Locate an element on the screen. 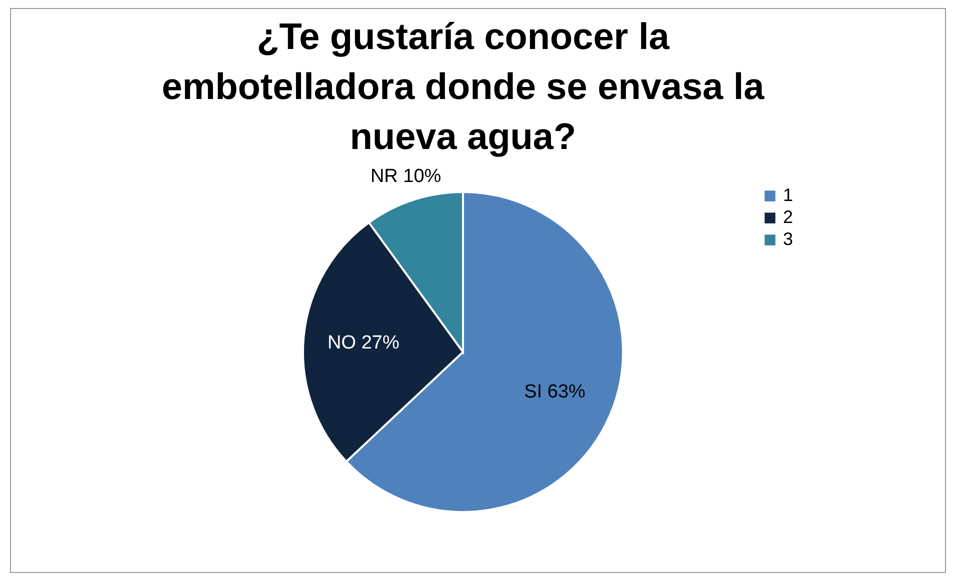 This screenshot has width=958, height=583. data-label: NO 27% is located at coordinates (364, 343).